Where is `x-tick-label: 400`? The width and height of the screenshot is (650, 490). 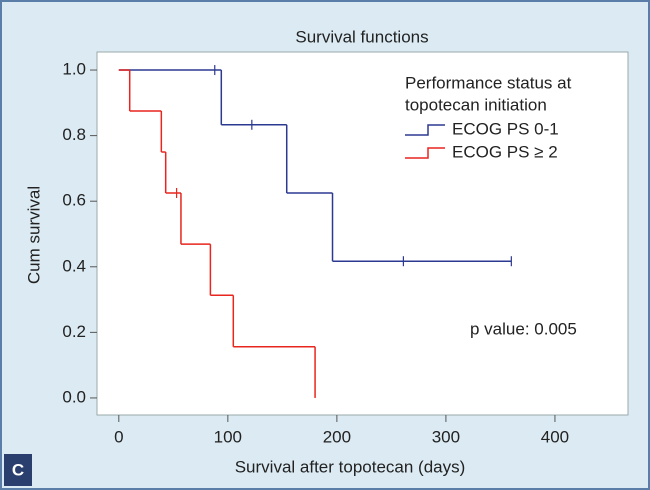
x-tick-label: 400 is located at coordinates (555, 436).